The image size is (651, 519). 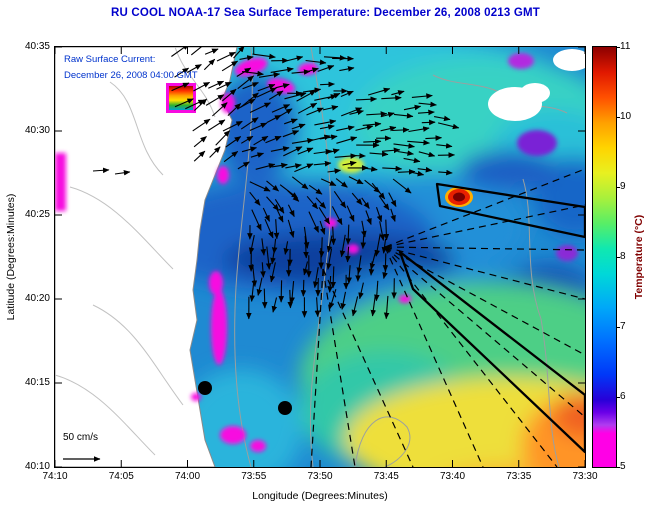 What do you see at coordinates (623, 466) in the screenshot?
I see `colorbar-tick-label: 5` at bounding box center [623, 466].